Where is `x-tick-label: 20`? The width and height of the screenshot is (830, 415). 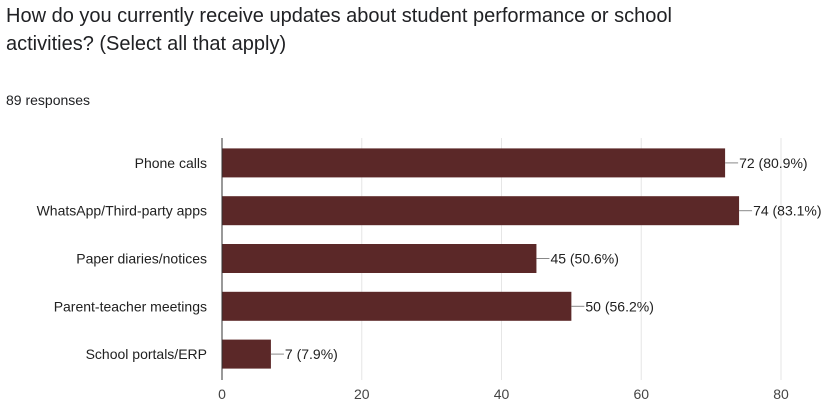
x-tick-label: 20 is located at coordinates (362, 394).